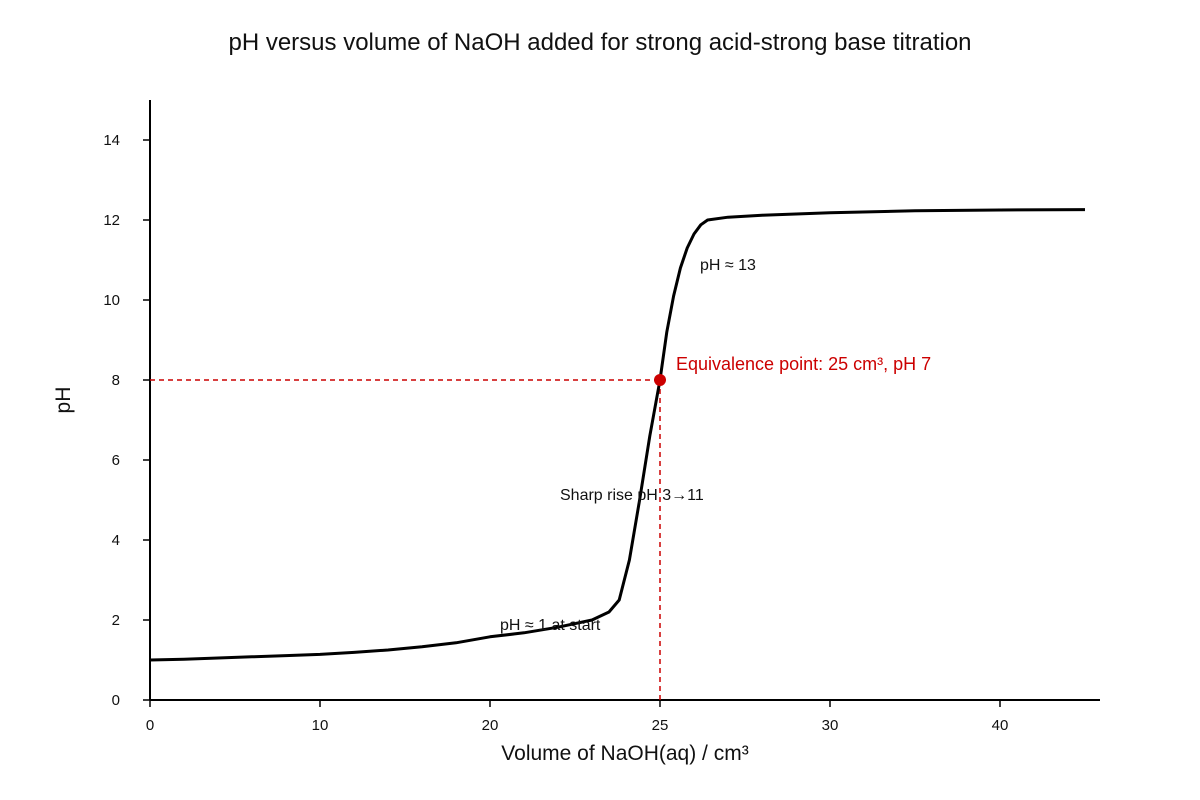 This screenshot has height=800, width=1200. What do you see at coordinates (803, 364) in the screenshot?
I see `equivalence-point-label: Equivalence point: 25 cm³, pH 7` at bounding box center [803, 364].